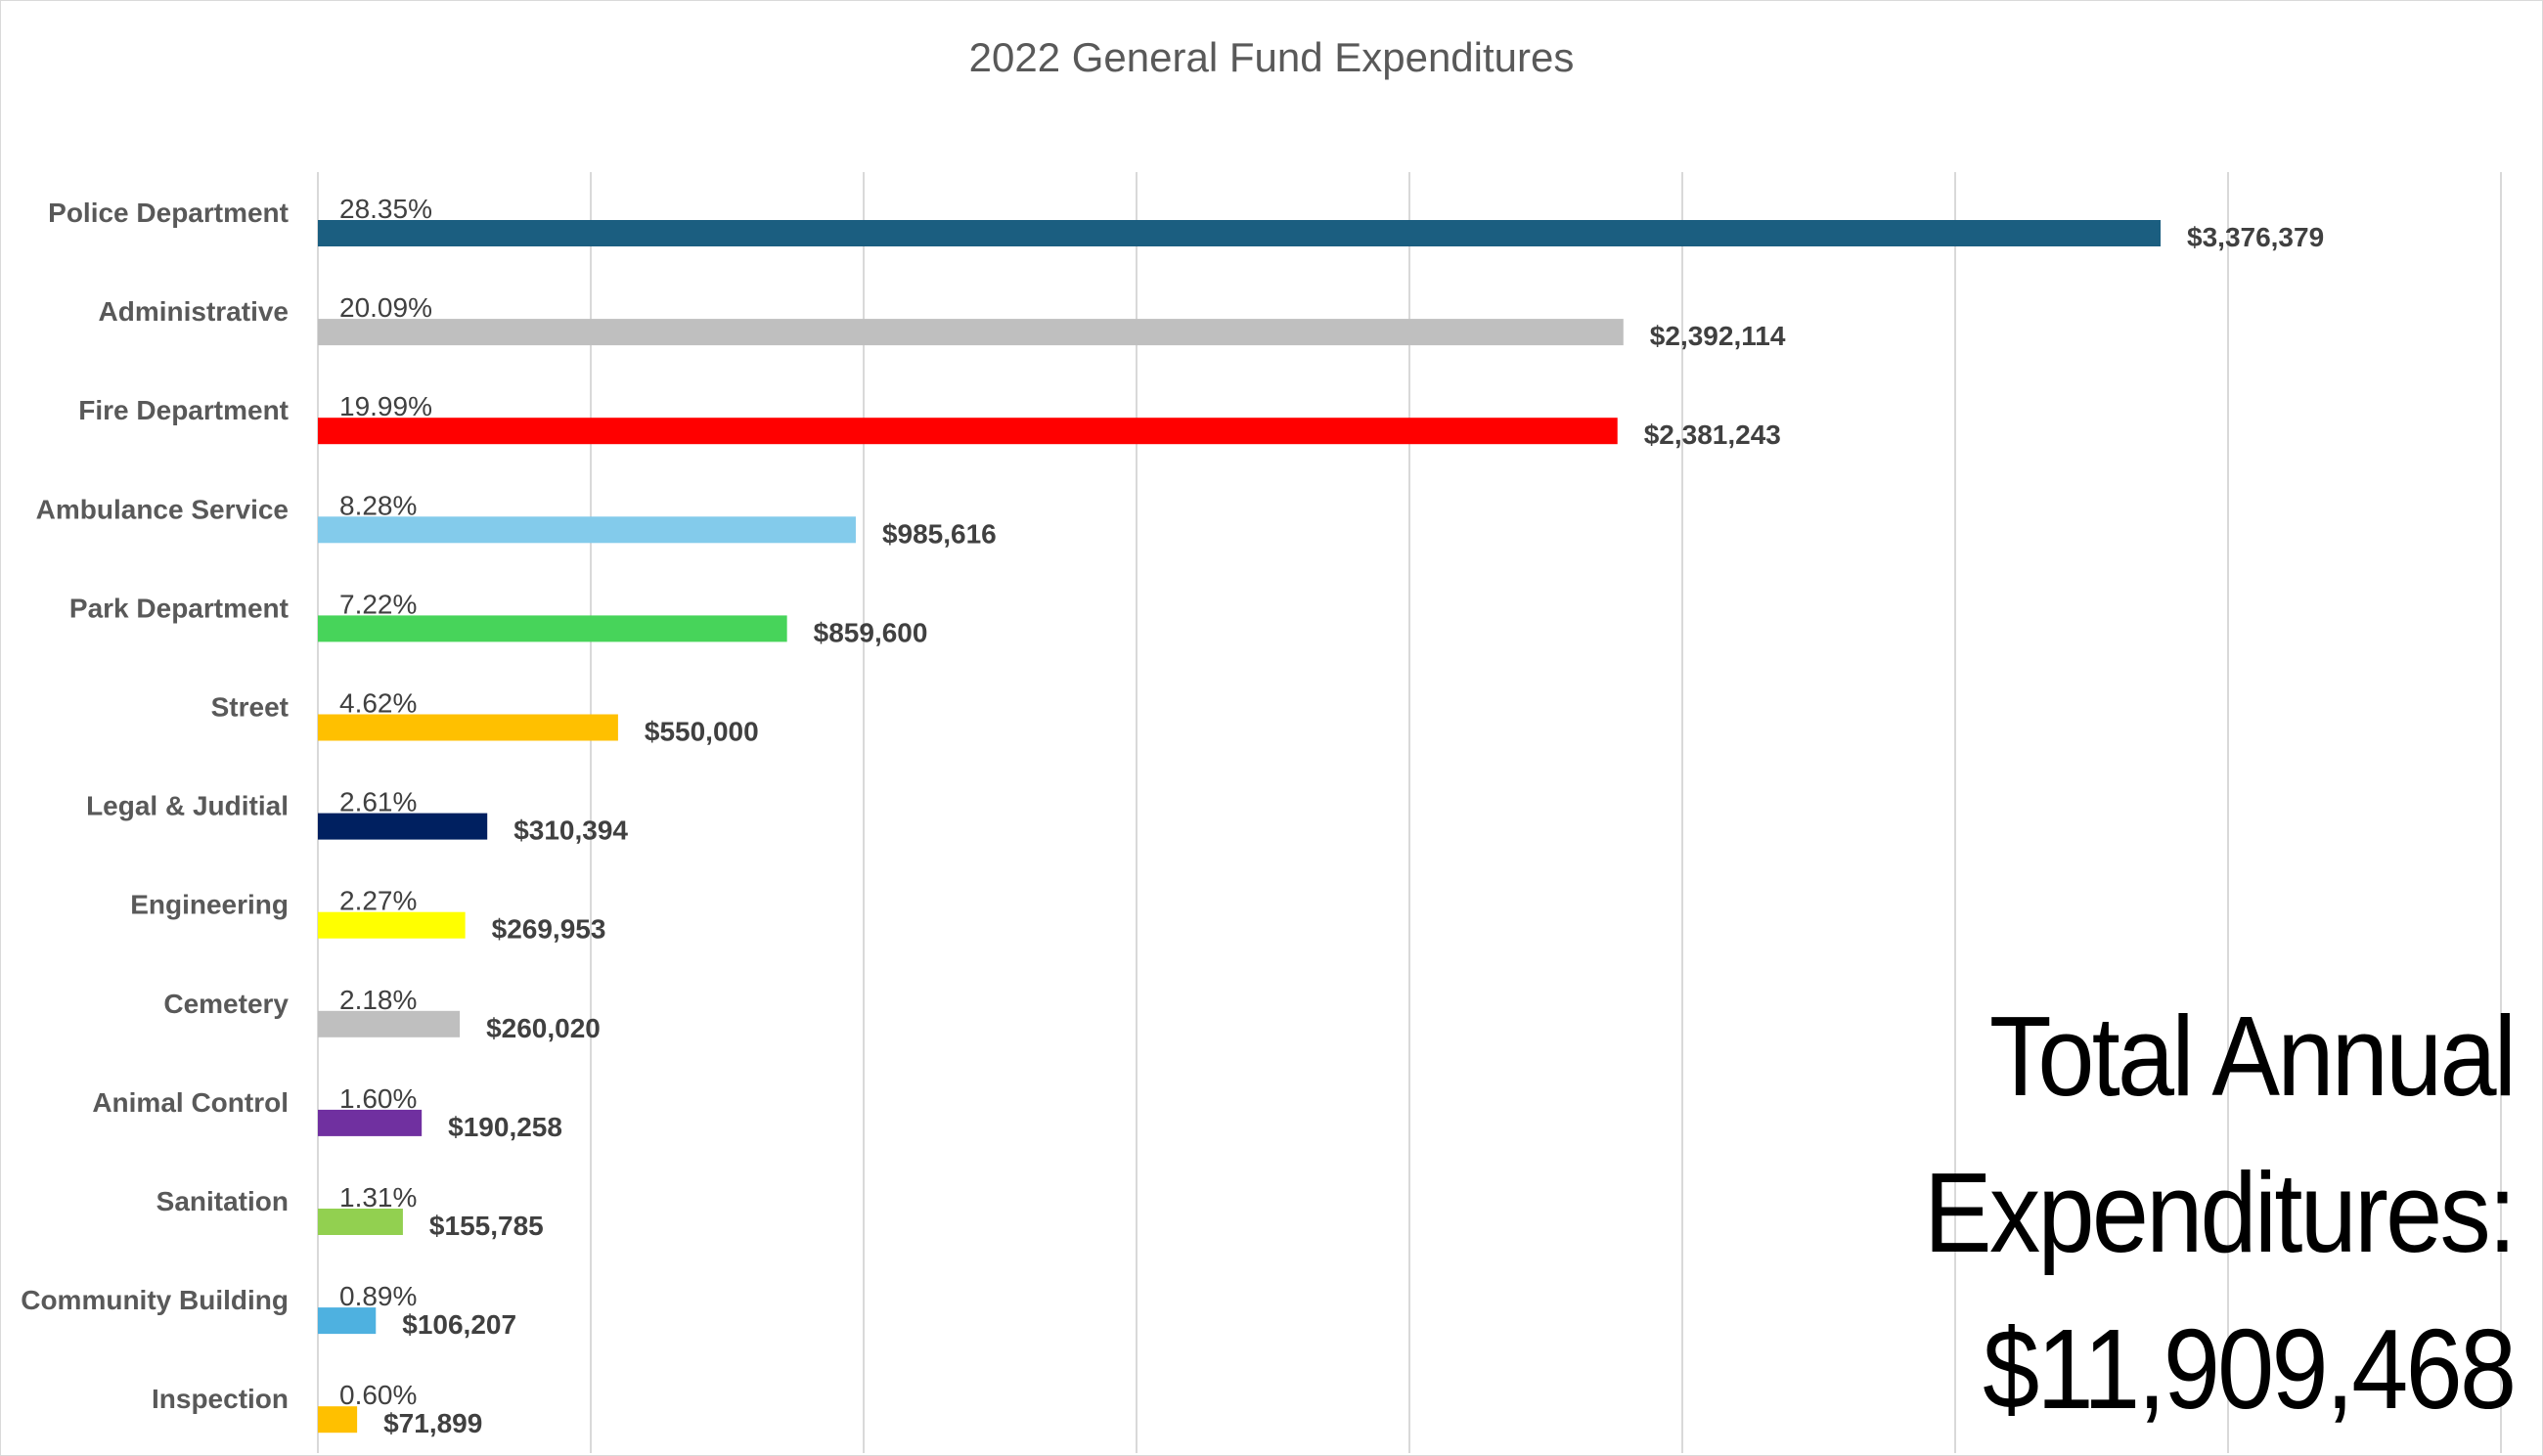  I want to click on total-line-2: Expenditures:, so click(2220, 1212).